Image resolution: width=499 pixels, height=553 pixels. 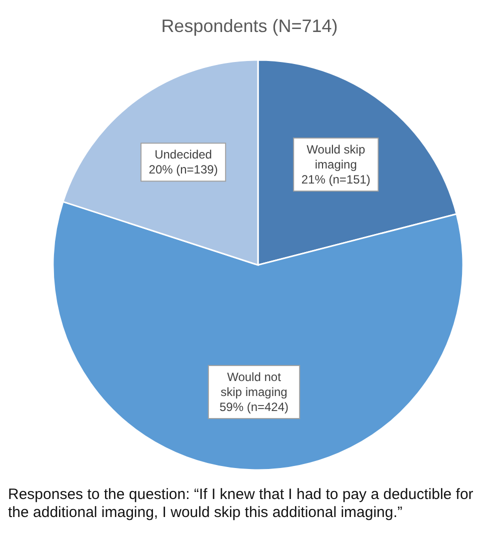 I want to click on chart-title: Respondents (N=714), so click(x=249, y=26).